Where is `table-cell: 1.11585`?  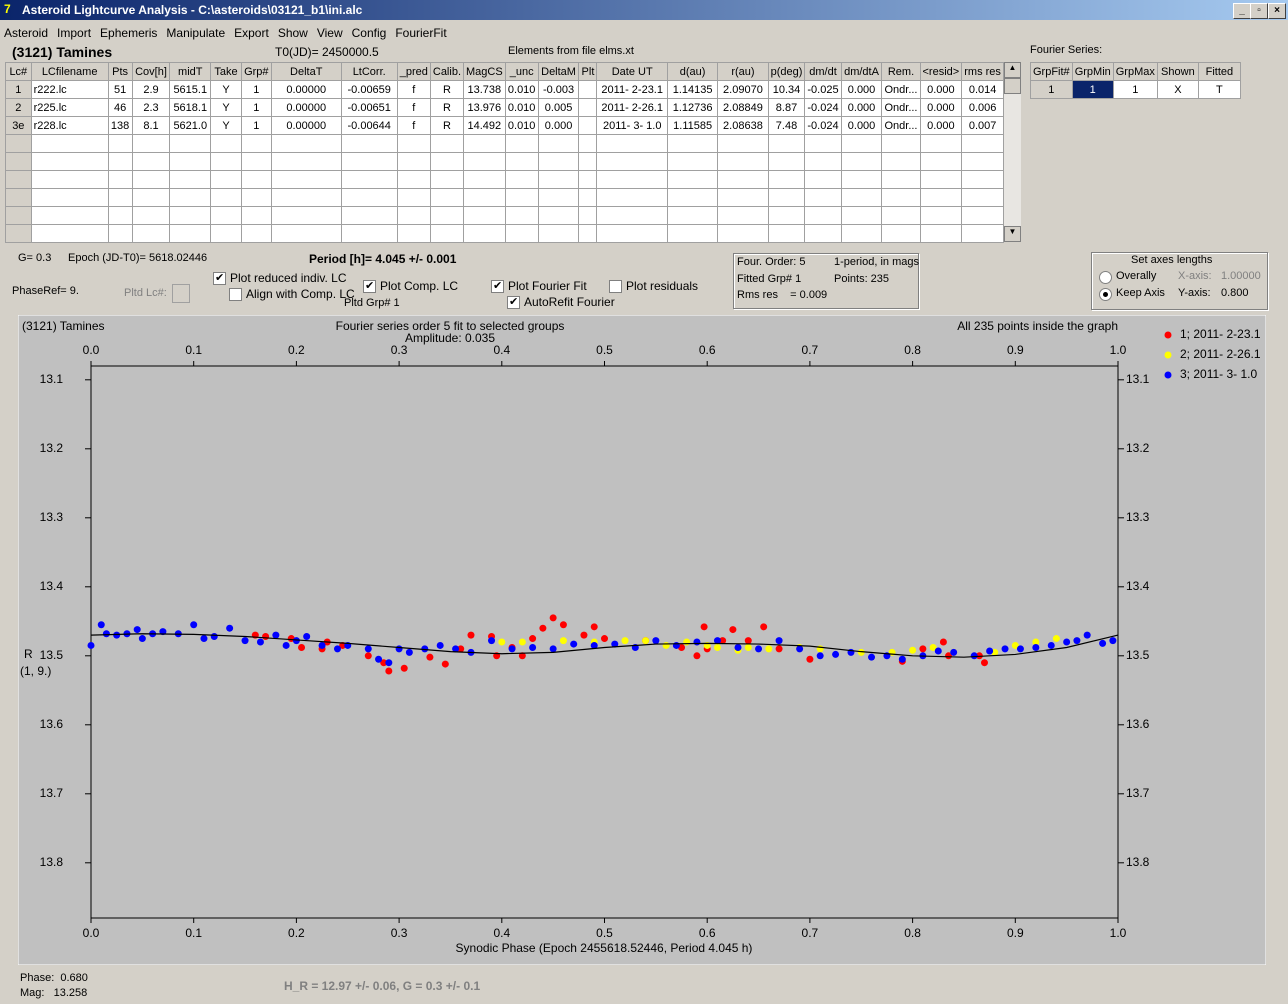 table-cell: 1.11585 is located at coordinates (692, 125).